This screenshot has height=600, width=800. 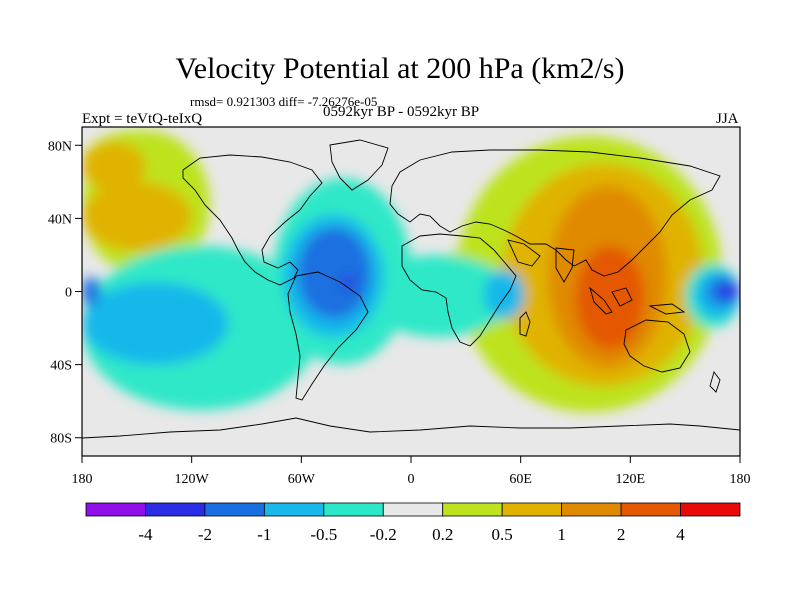 What do you see at coordinates (302, 479) in the screenshot?
I see `x-tick-label-2: 60W` at bounding box center [302, 479].